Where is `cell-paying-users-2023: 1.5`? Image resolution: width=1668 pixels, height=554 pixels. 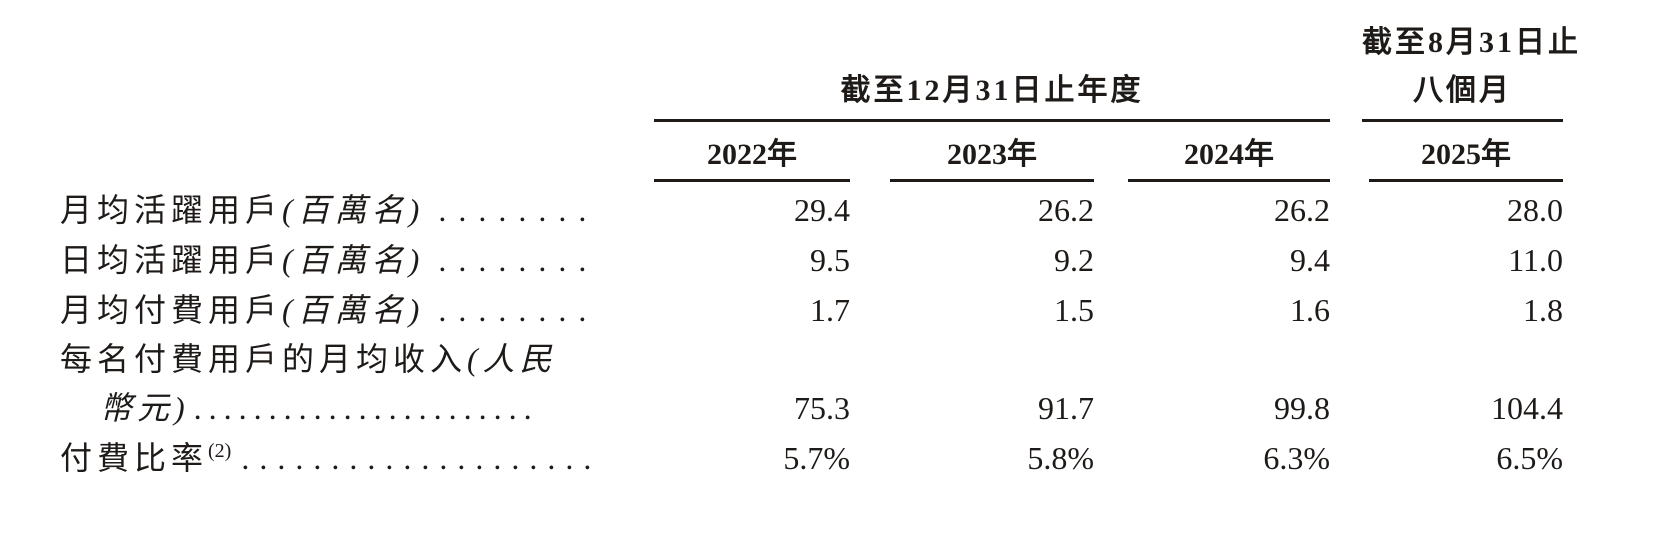
cell-paying-users-2023: 1.5 is located at coordinates (1074, 310).